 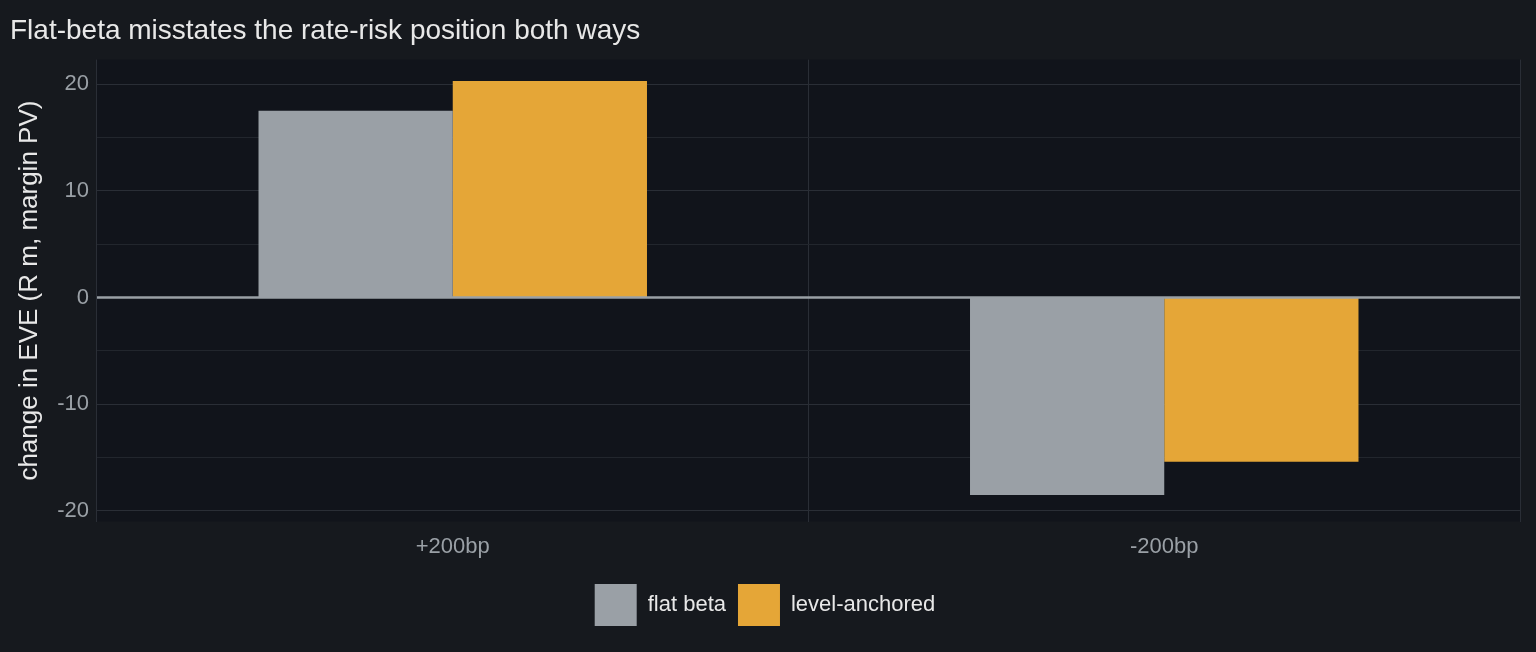 What do you see at coordinates (76, 189) in the screenshot?
I see `y-tick-label: 10` at bounding box center [76, 189].